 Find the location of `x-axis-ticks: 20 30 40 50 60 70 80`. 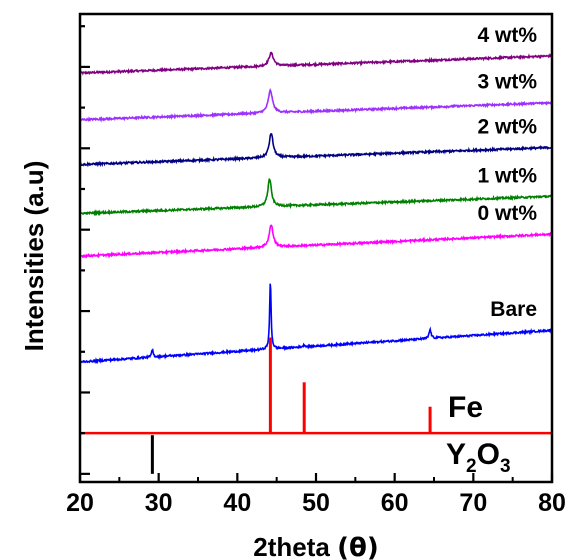

x-axis-ticks: 20 30 40 50 60 70 80 is located at coordinates (316, 495).